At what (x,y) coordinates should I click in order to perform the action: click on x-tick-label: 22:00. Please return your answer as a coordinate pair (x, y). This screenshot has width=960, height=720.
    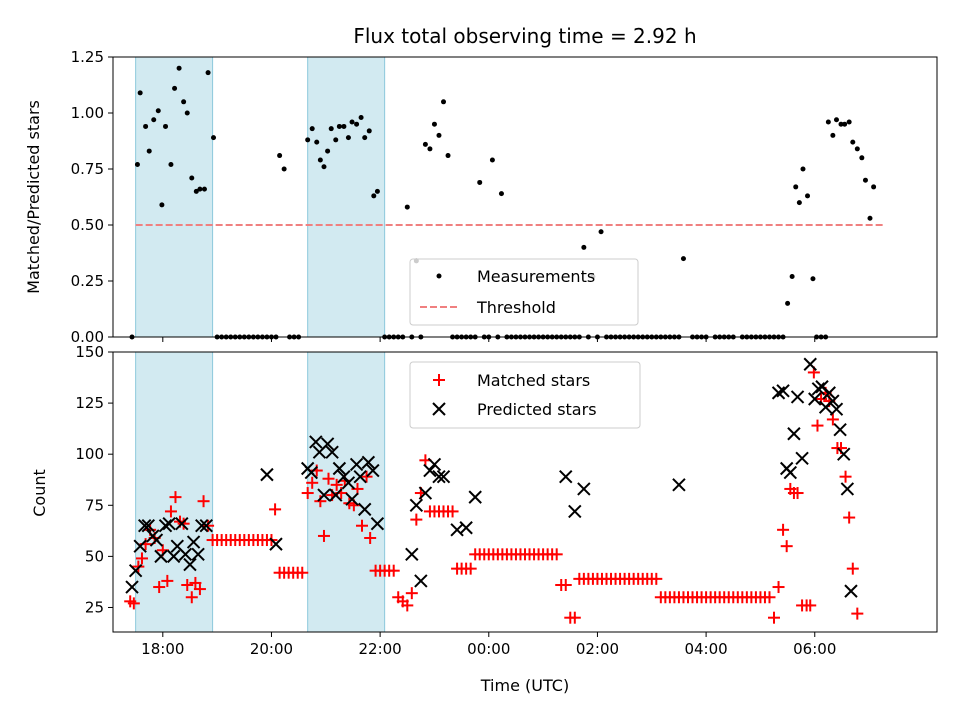
    Looking at the image, I should click on (380, 649).